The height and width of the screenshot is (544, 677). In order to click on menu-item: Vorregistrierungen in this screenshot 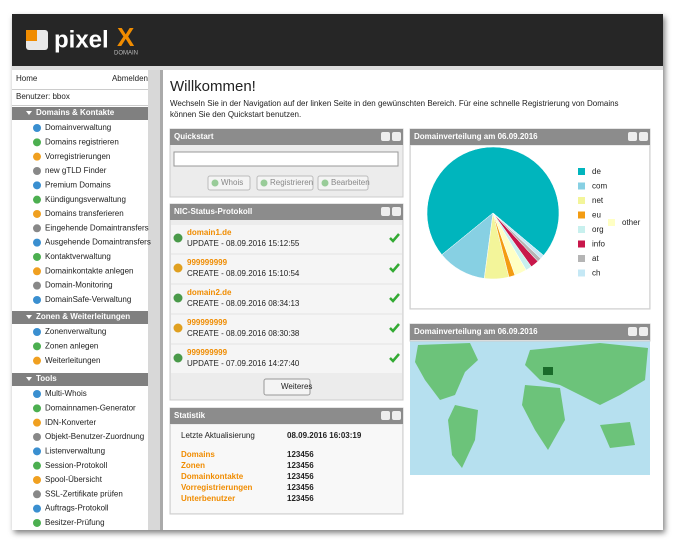, I will do `click(77, 156)`.